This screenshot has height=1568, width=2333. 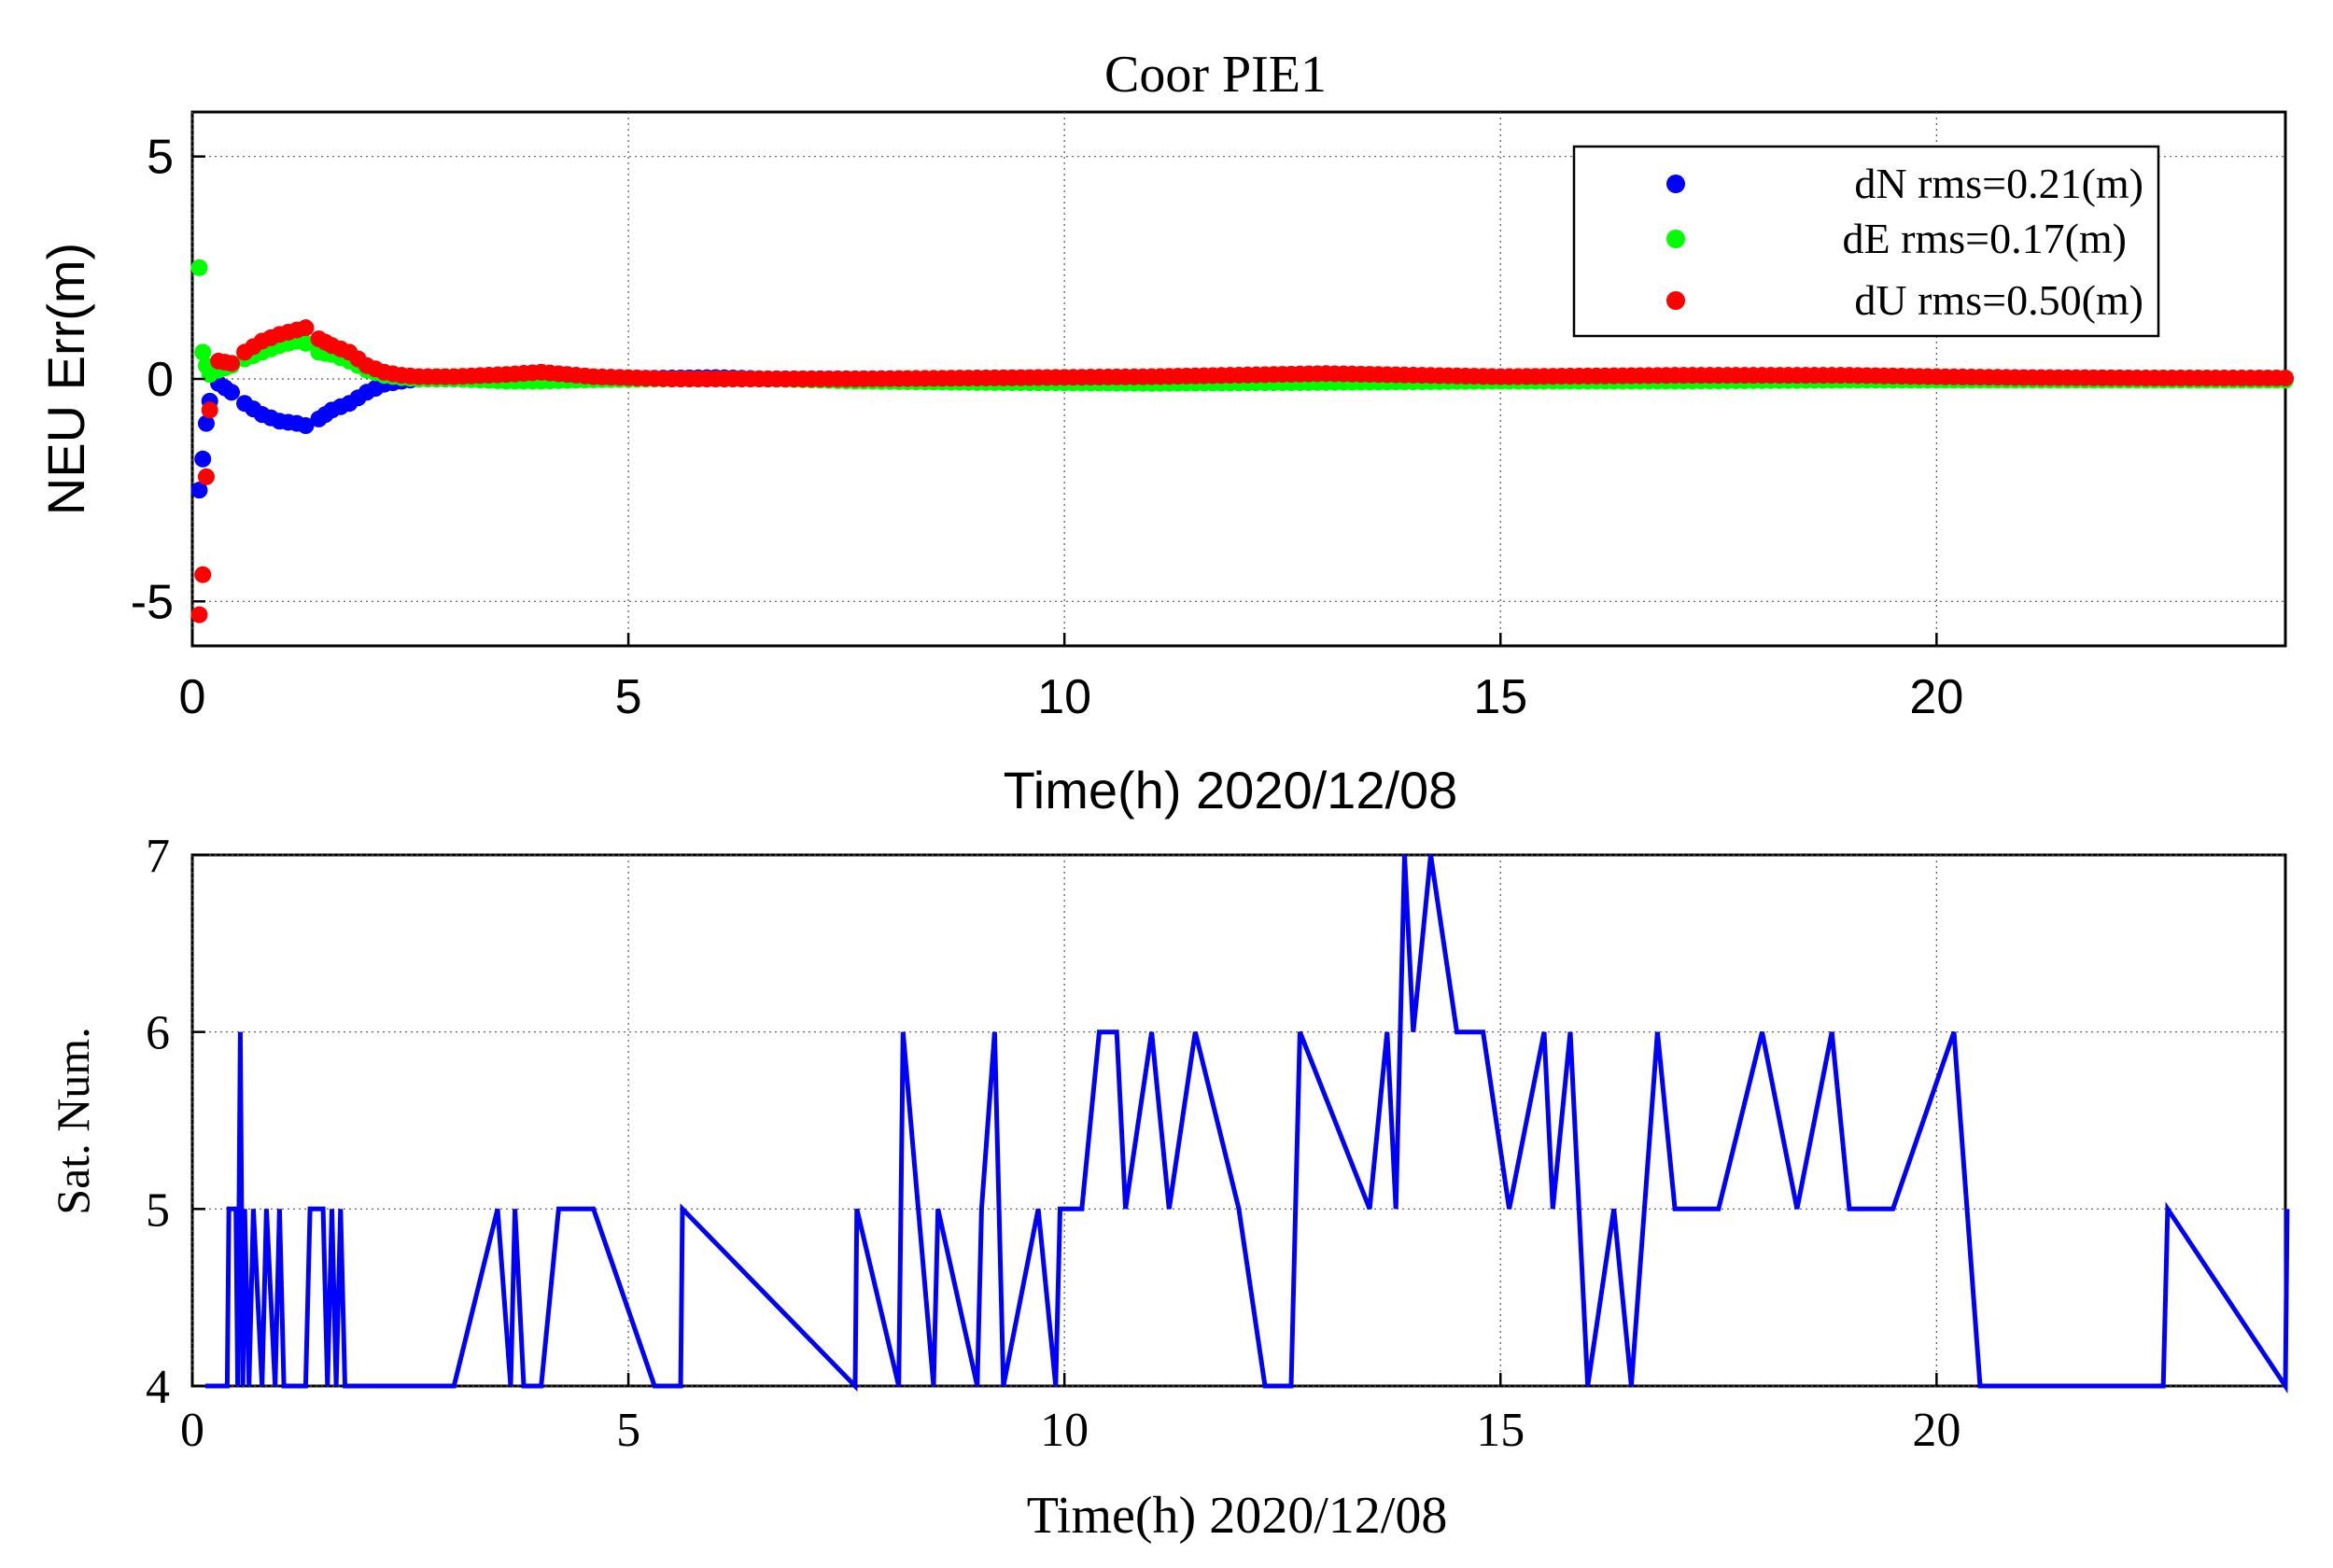 I want to click on top-xlabel: Time(h) 2020/12/08, so click(x=1231, y=790).